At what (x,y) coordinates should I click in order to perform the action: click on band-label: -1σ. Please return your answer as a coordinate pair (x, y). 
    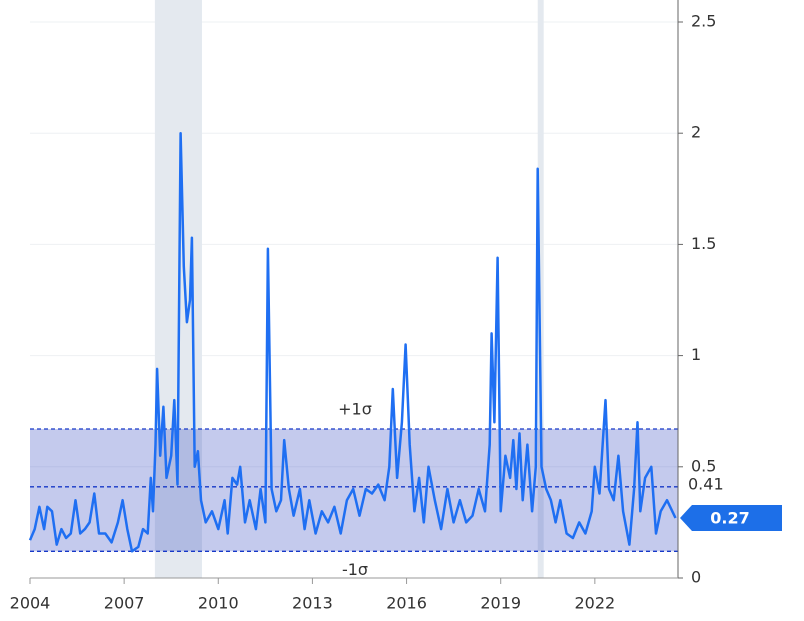
    Looking at the image, I should click on (355, 569).